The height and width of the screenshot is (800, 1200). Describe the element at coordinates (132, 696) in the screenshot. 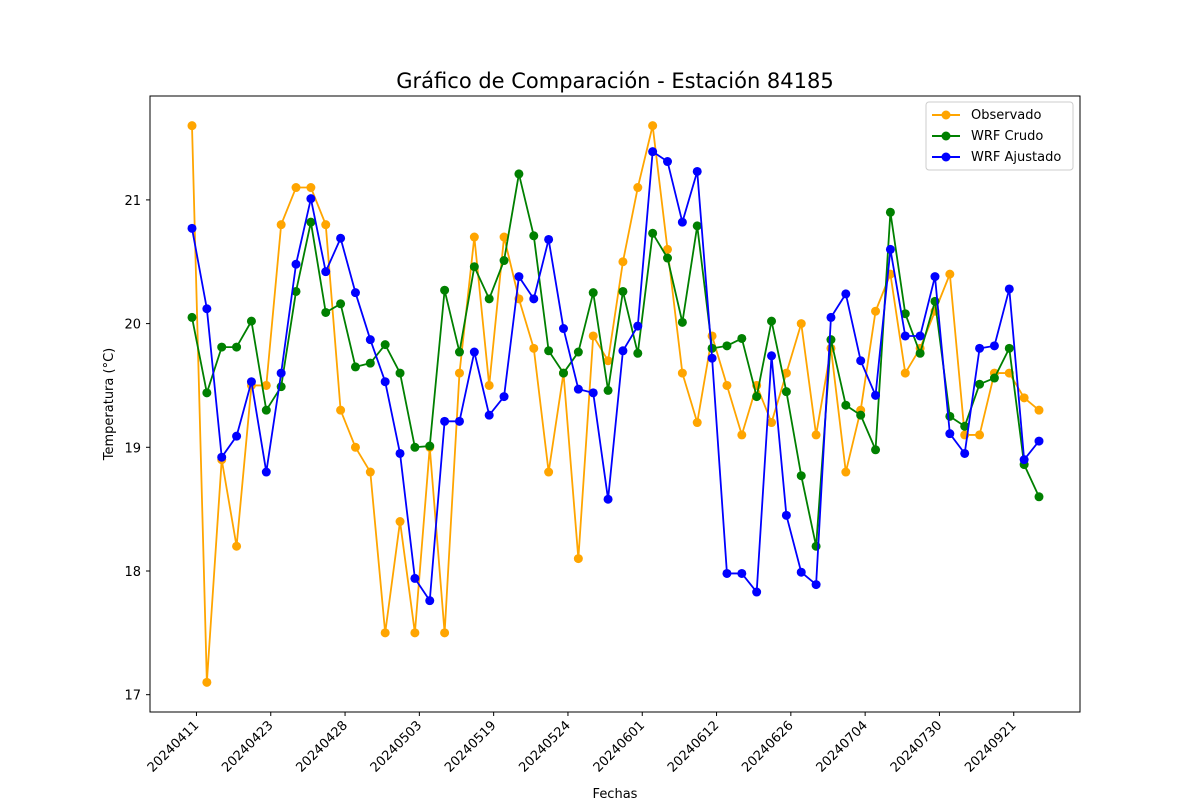

I see `y-tick-label: 17` at that location.